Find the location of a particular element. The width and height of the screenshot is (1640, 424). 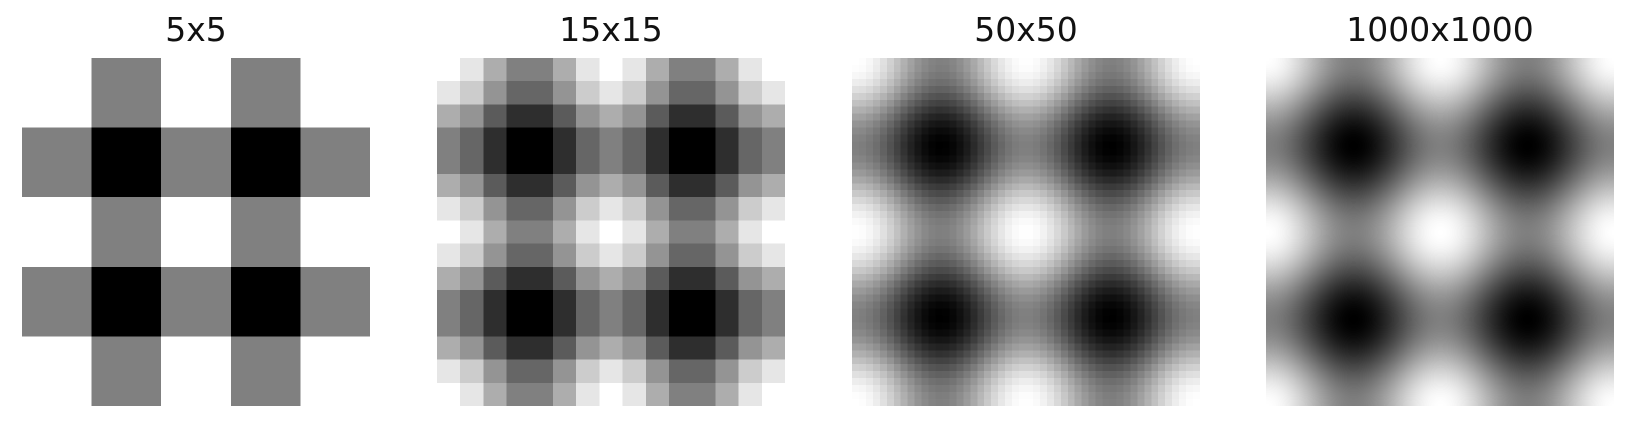

panel-title: 5x5 is located at coordinates (196, 29).